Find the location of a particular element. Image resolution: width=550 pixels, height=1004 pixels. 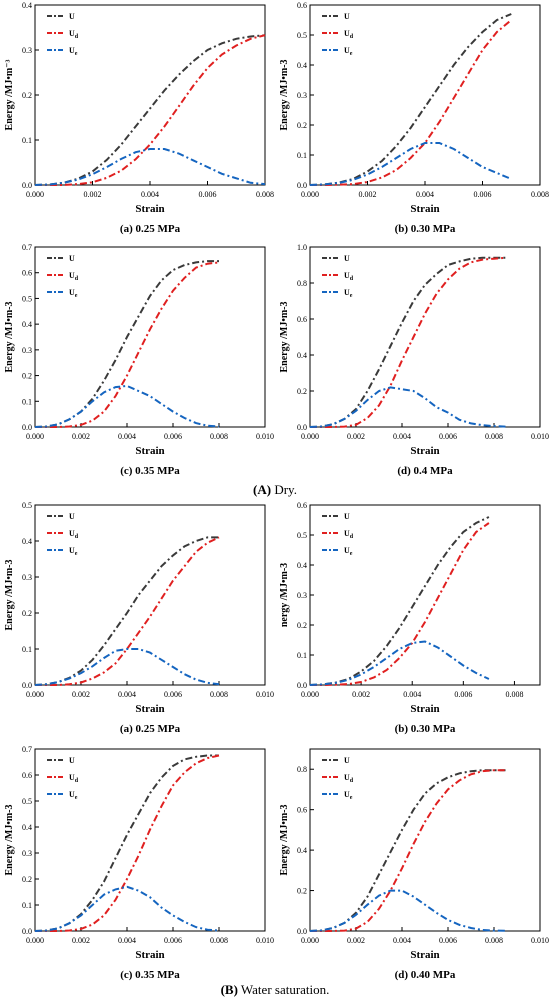

section-caption-text: Dry. is located at coordinates (284, 489).